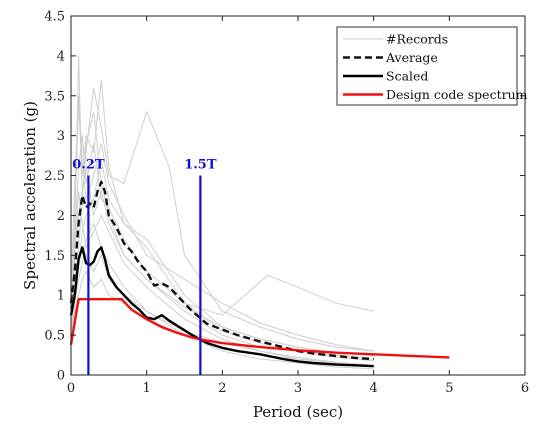 This screenshot has width=550, height=432. I want to click on y-tick-label: 4, so click(61, 56).